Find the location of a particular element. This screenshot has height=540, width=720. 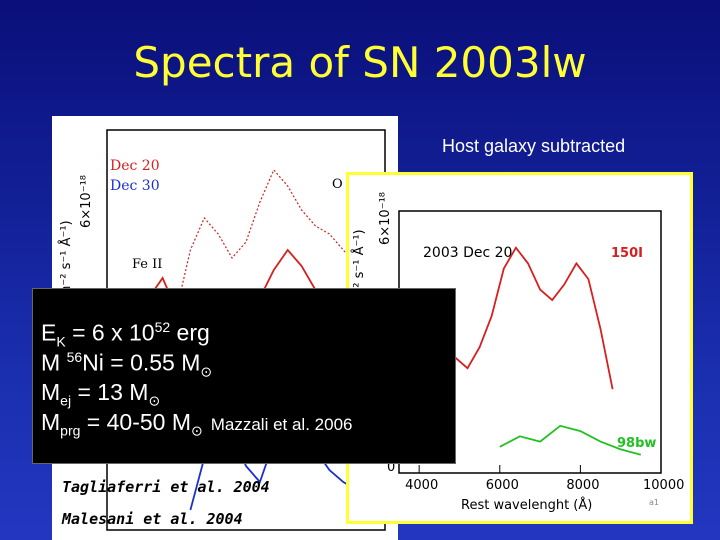

ek-unit: erg is located at coordinates (190, 332).